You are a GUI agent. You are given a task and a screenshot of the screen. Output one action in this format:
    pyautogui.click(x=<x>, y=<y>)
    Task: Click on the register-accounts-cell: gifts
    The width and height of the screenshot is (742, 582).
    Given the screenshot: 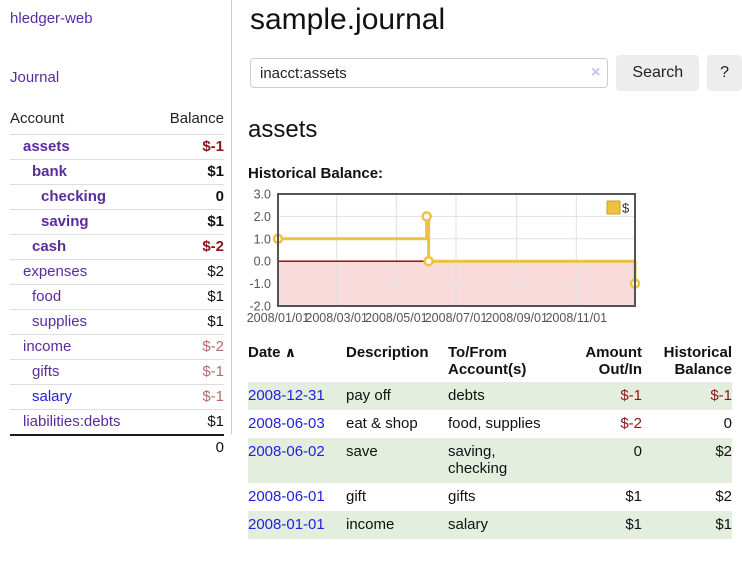 What is the action you would take?
    pyautogui.click(x=462, y=496)
    